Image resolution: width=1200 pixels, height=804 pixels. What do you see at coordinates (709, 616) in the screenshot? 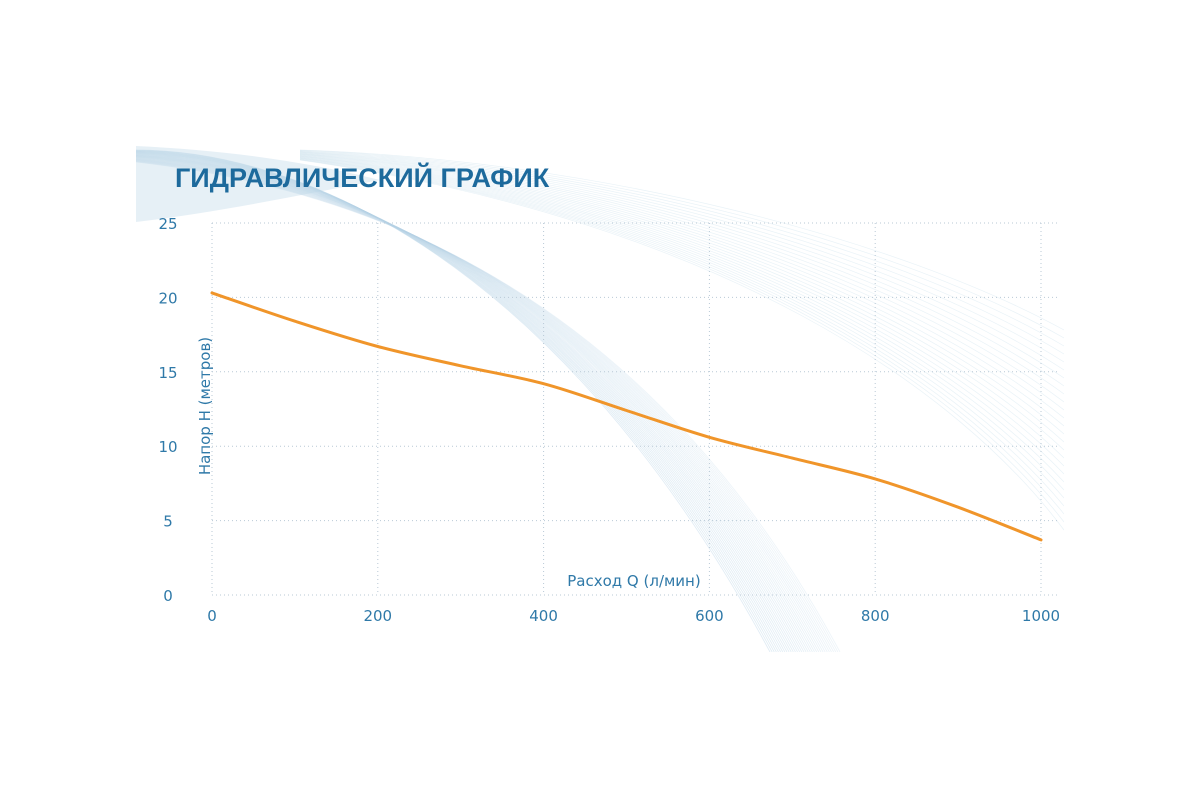
I see `x-tick-label: 600` at bounding box center [709, 616].